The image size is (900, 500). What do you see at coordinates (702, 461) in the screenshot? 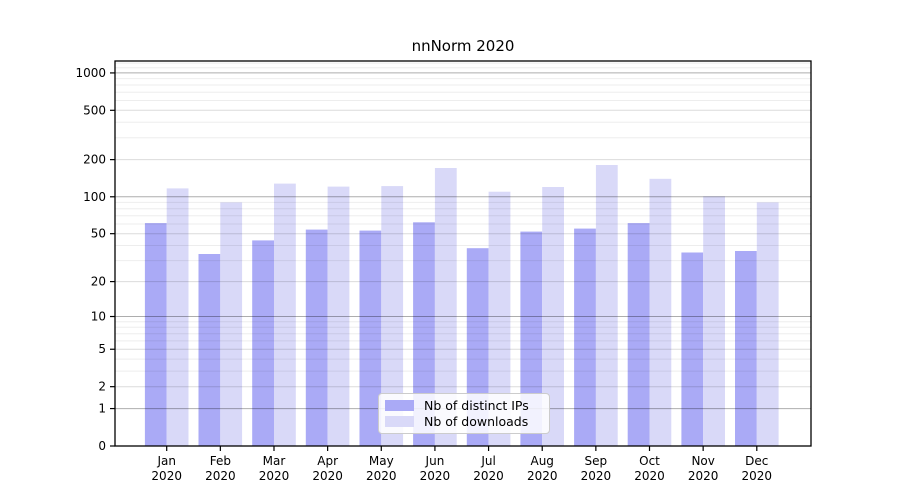
I see `x-tick-label-month-nov: Nov` at bounding box center [702, 461].